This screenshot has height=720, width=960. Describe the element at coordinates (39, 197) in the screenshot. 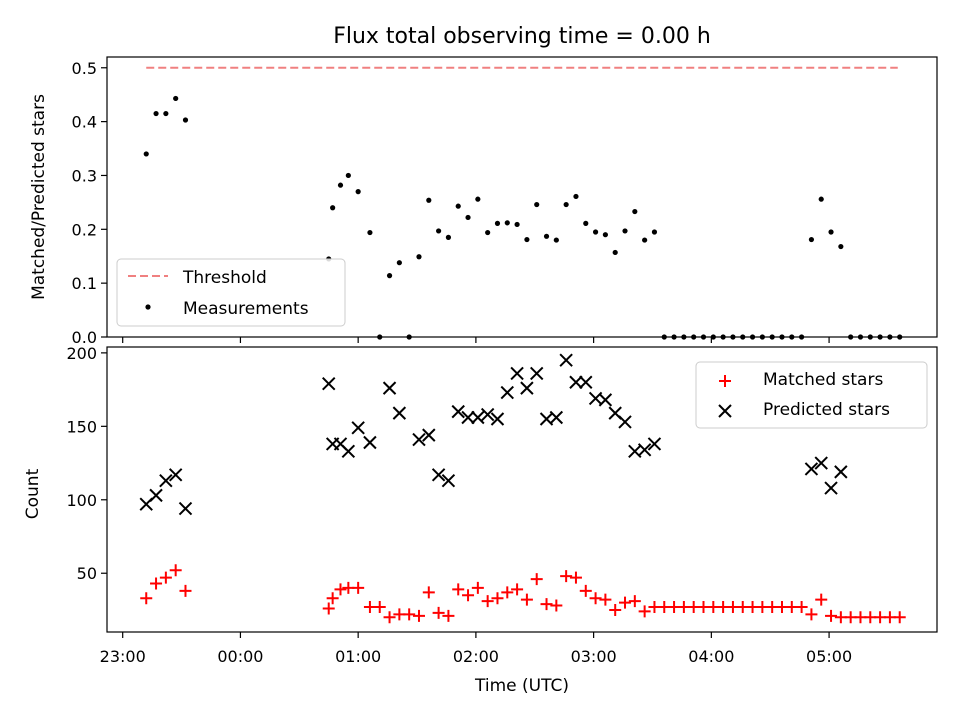

I see `top-panel-y-label: Matched/Predicted stars` at that location.